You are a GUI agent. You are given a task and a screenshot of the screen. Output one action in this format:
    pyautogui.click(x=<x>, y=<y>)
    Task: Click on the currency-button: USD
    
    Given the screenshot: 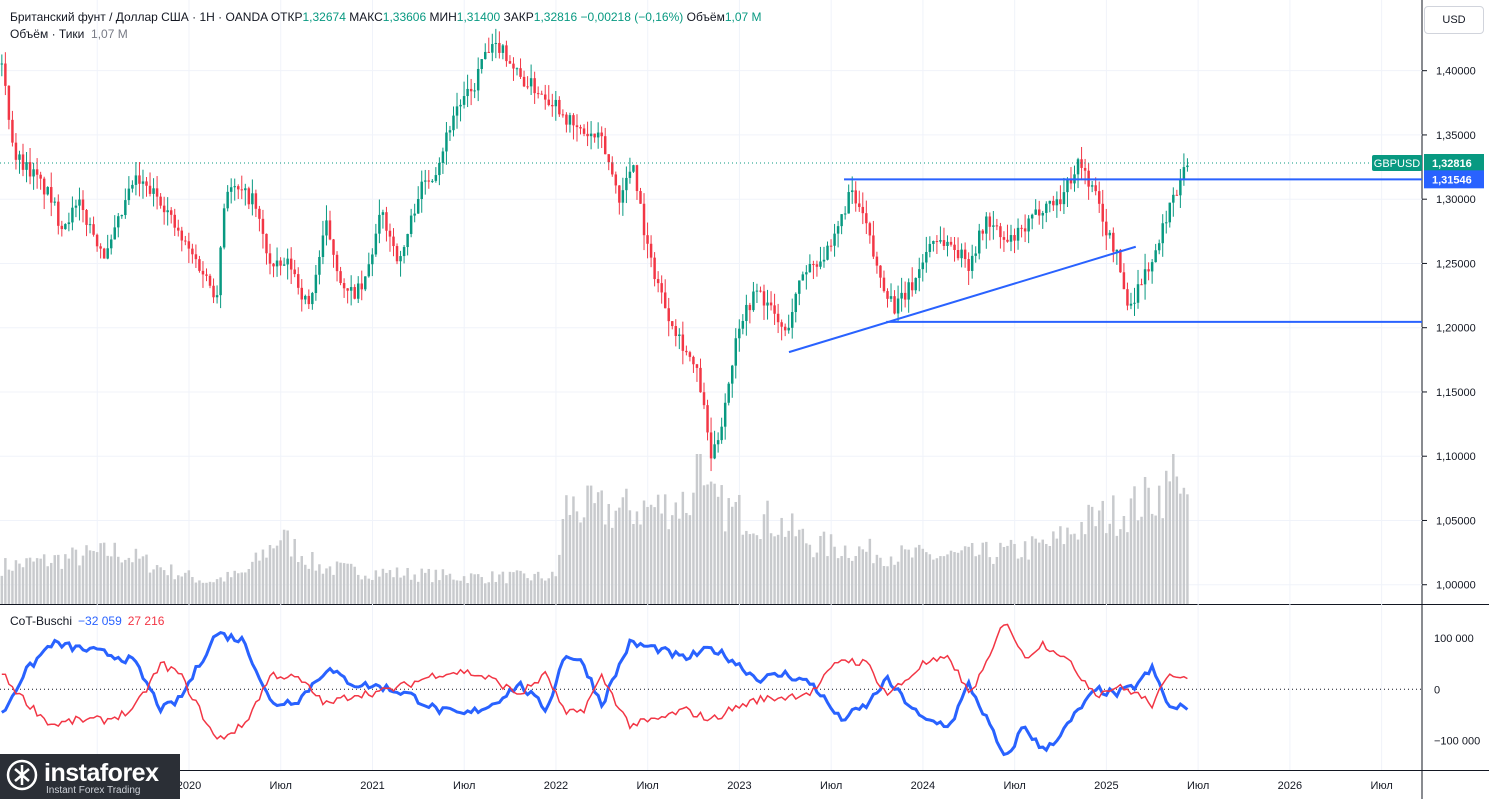 What is the action you would take?
    pyautogui.click(x=1454, y=20)
    